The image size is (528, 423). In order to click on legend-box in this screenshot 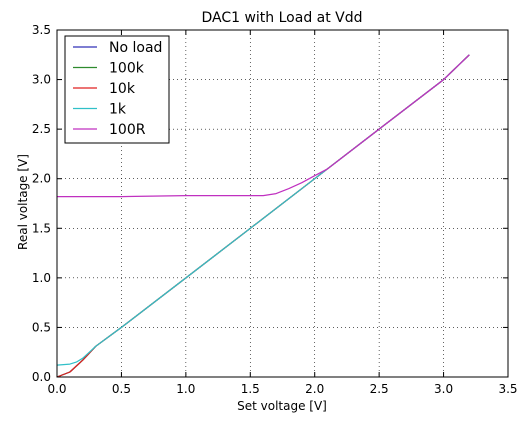, I will do `click(117, 89)`.